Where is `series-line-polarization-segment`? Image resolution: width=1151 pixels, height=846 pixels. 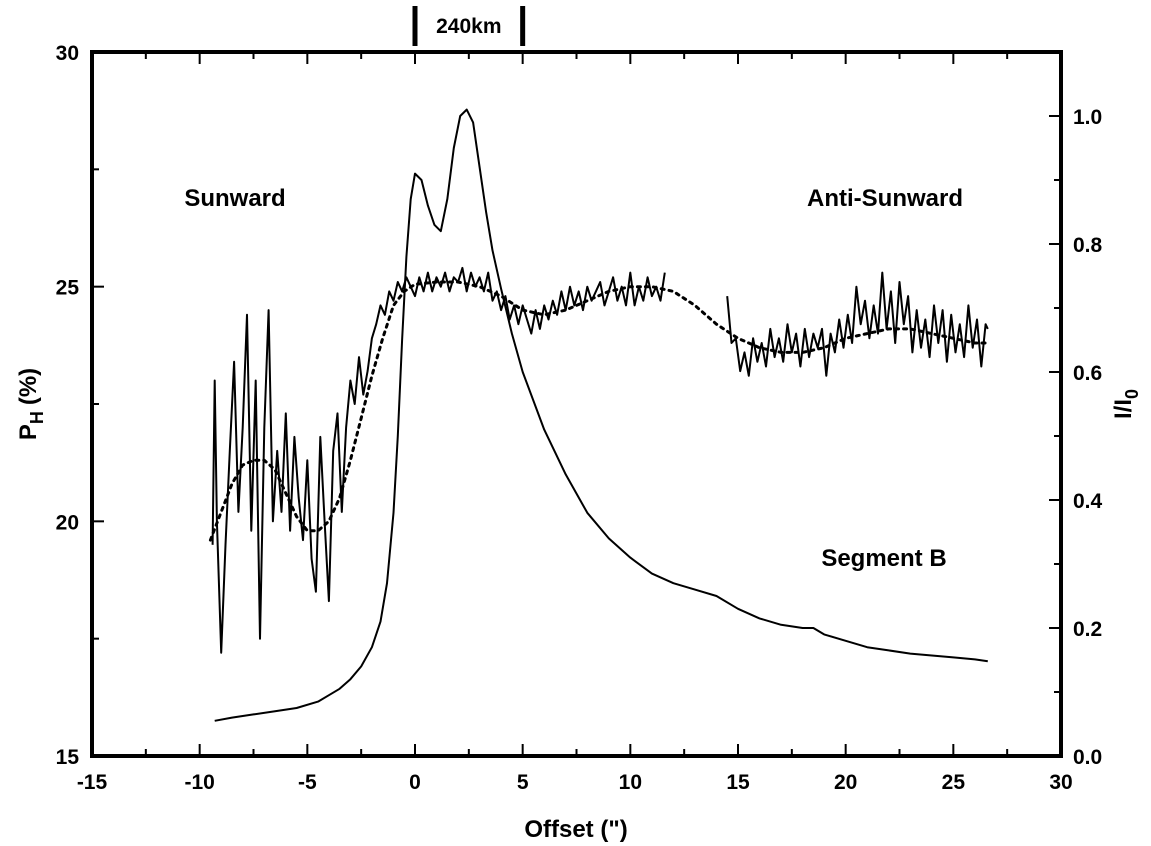
series-line-polarization-segment is located at coordinates (857, 324).